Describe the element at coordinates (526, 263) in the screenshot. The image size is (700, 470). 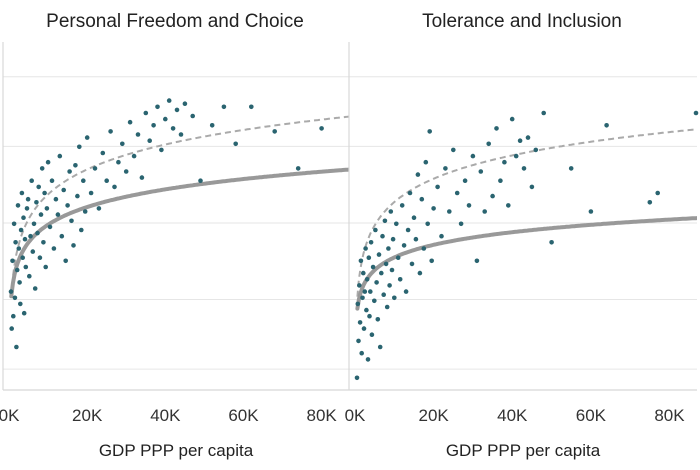
I see `trend-line-solid` at that location.